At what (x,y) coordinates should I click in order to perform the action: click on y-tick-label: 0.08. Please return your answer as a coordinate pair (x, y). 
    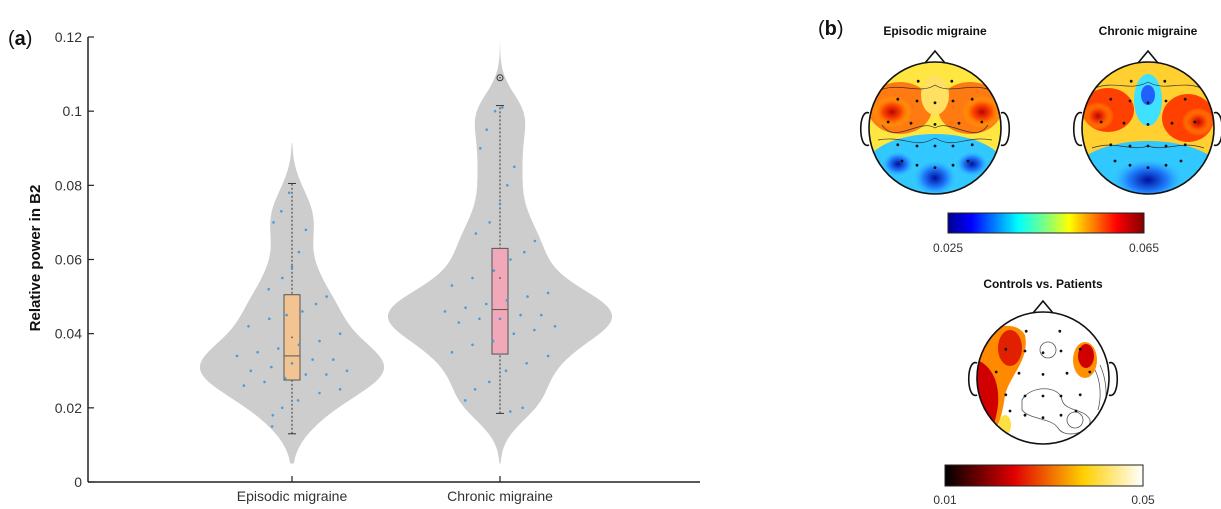
    Looking at the image, I should click on (68, 185).